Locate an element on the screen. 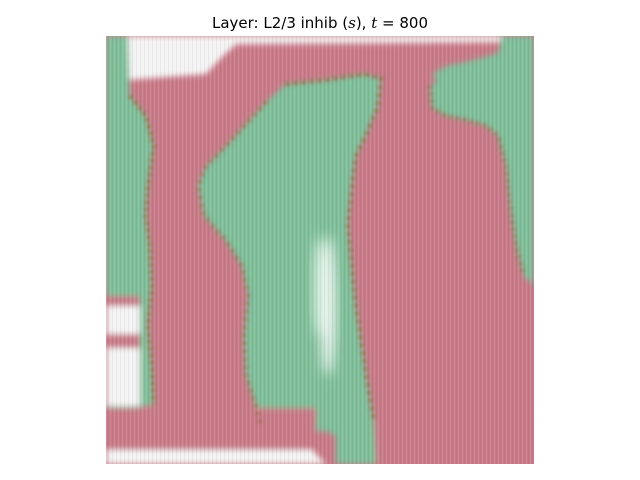 The width and height of the screenshot is (640, 480). plot-title: Layer: L2/3 inhib (s), t = 800 is located at coordinates (320, 23).